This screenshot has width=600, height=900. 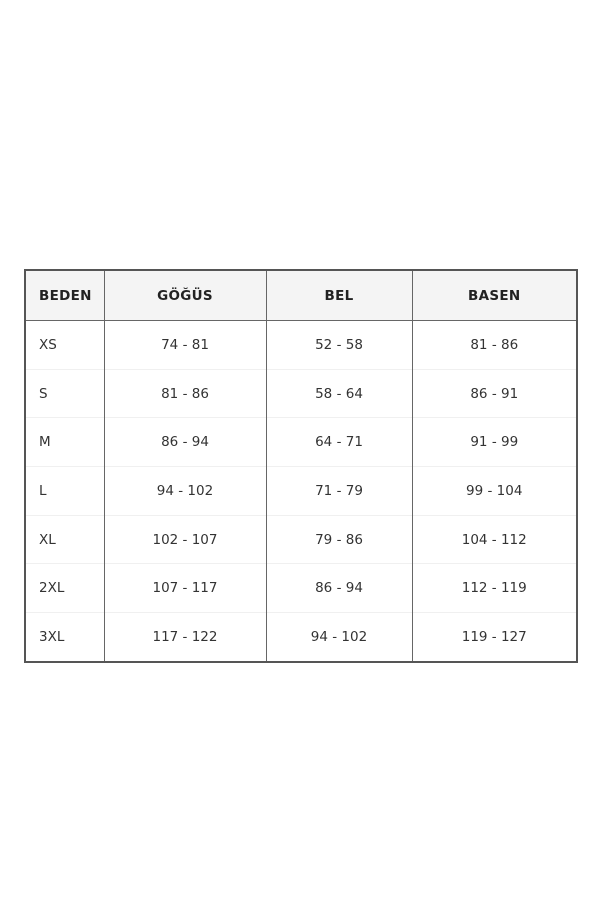 What do you see at coordinates (338, 588) in the screenshot?
I see `cell-bel: 86 - 94` at bounding box center [338, 588].